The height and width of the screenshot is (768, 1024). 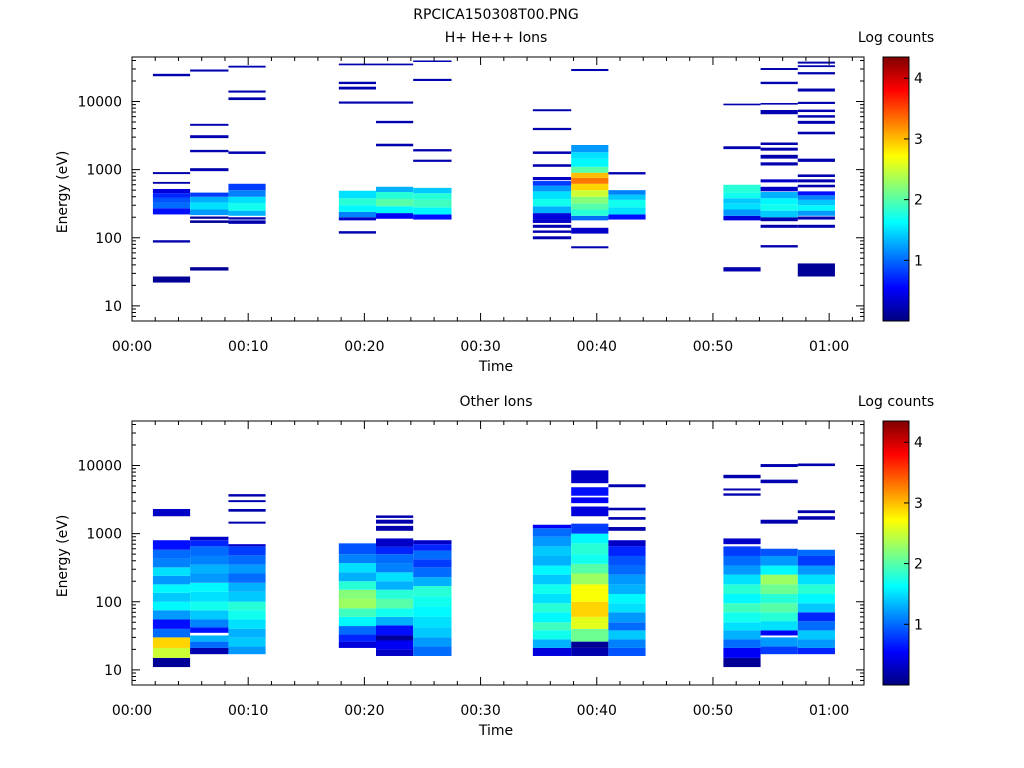 I want to click on x-tick-label: 00:20, so click(x=364, y=347).